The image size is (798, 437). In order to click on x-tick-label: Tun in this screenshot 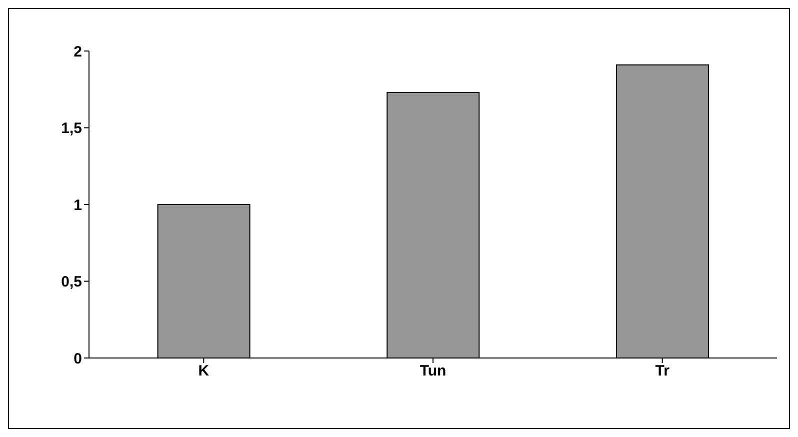, I will do `click(433, 371)`.